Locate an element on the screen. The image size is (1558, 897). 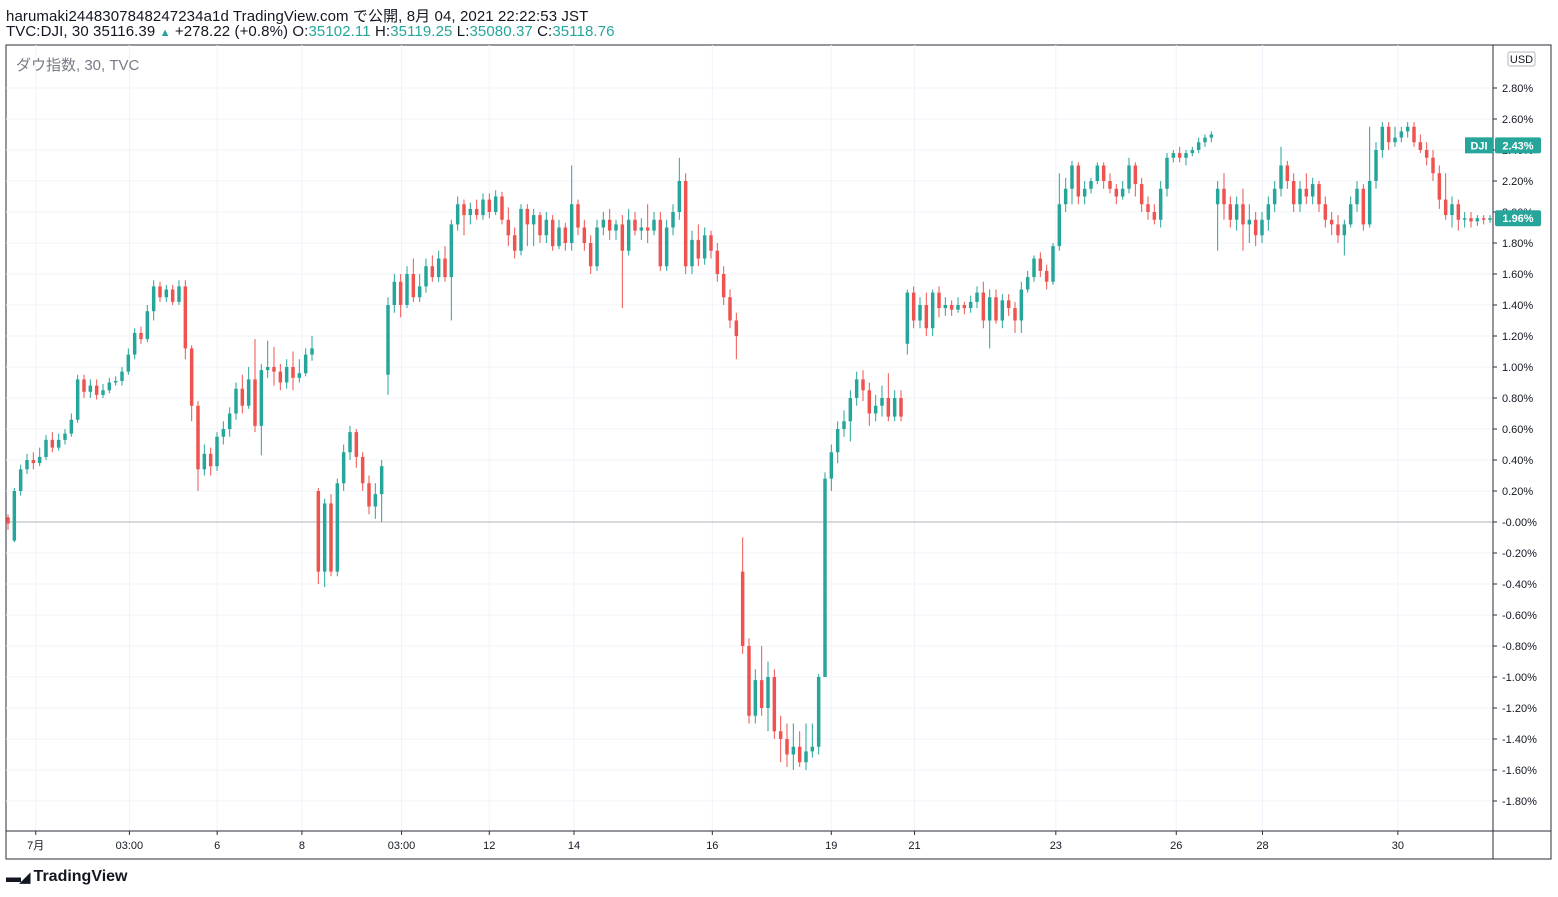
currency-badge is located at coordinates (1521, 59).